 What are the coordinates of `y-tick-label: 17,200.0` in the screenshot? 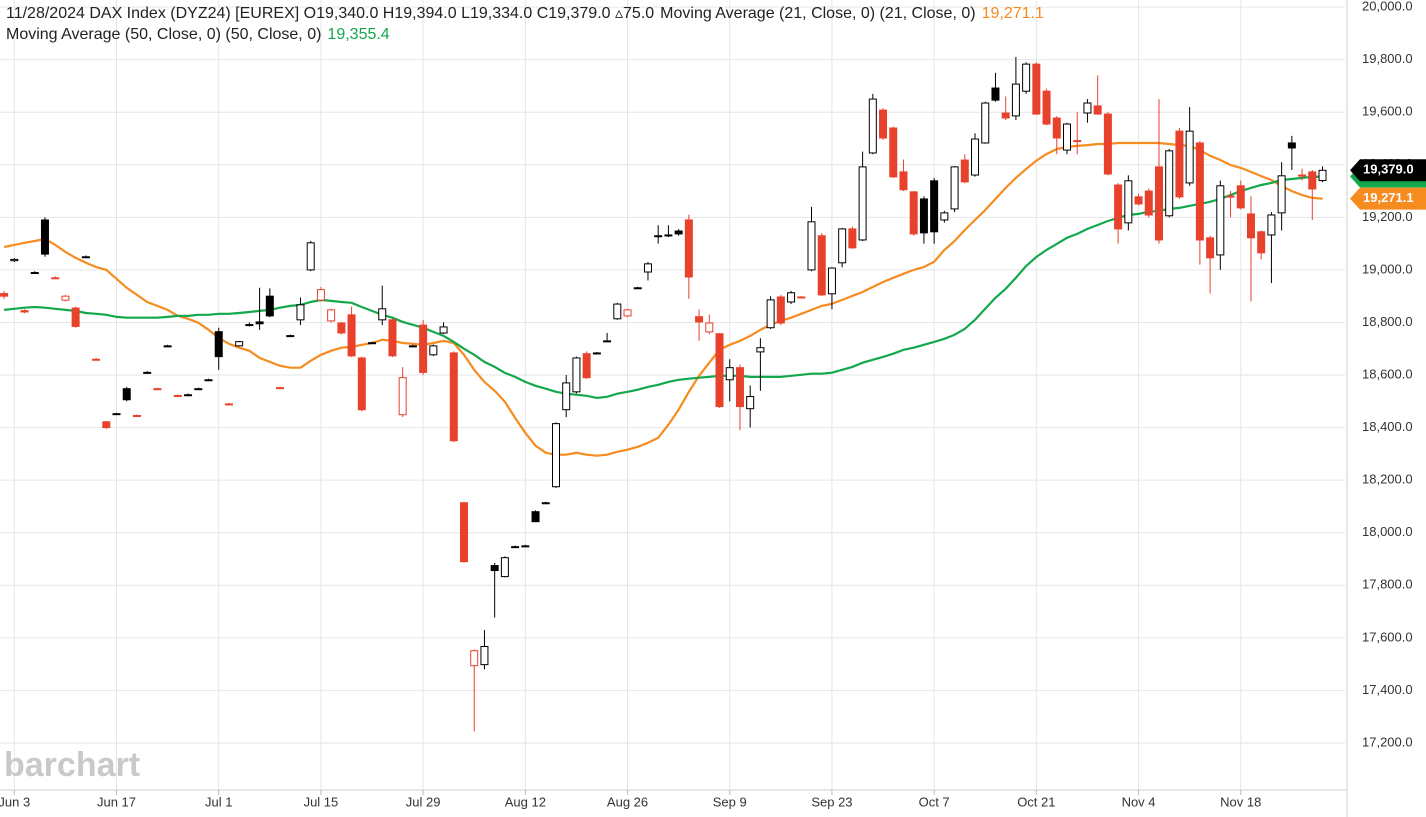 It's located at (1387, 741).